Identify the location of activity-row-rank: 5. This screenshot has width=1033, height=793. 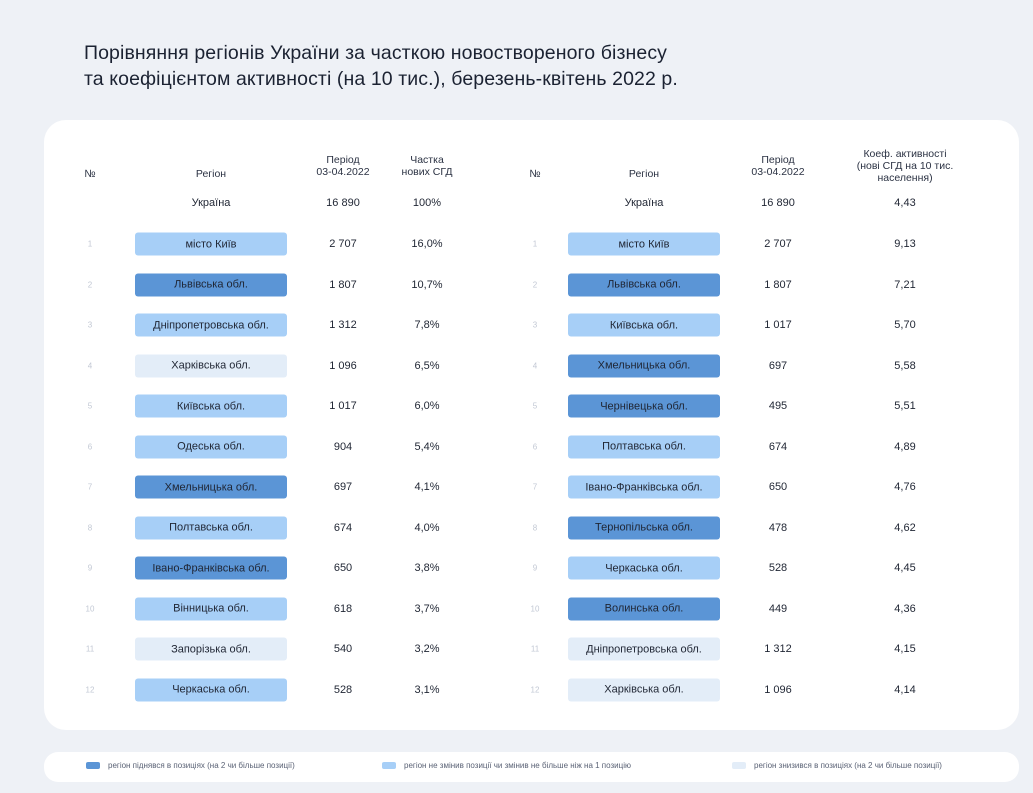
(535, 406).